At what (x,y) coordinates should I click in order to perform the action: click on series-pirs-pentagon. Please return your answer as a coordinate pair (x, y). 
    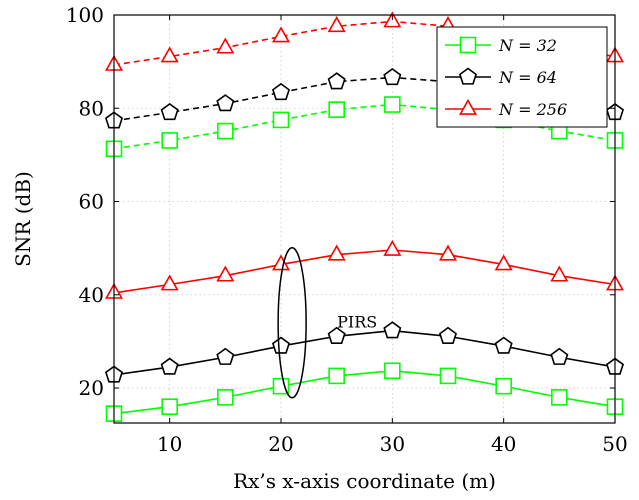
    Looking at the image, I should click on (364, 352).